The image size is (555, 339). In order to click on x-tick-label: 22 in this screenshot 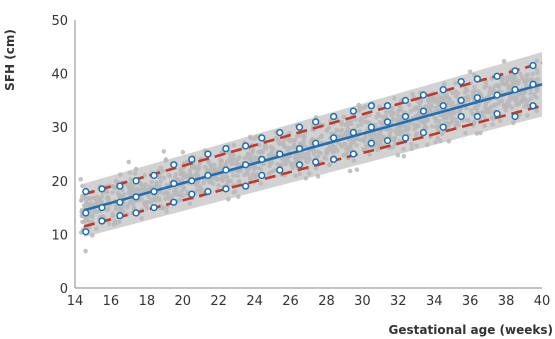, I will do `click(218, 301)`.